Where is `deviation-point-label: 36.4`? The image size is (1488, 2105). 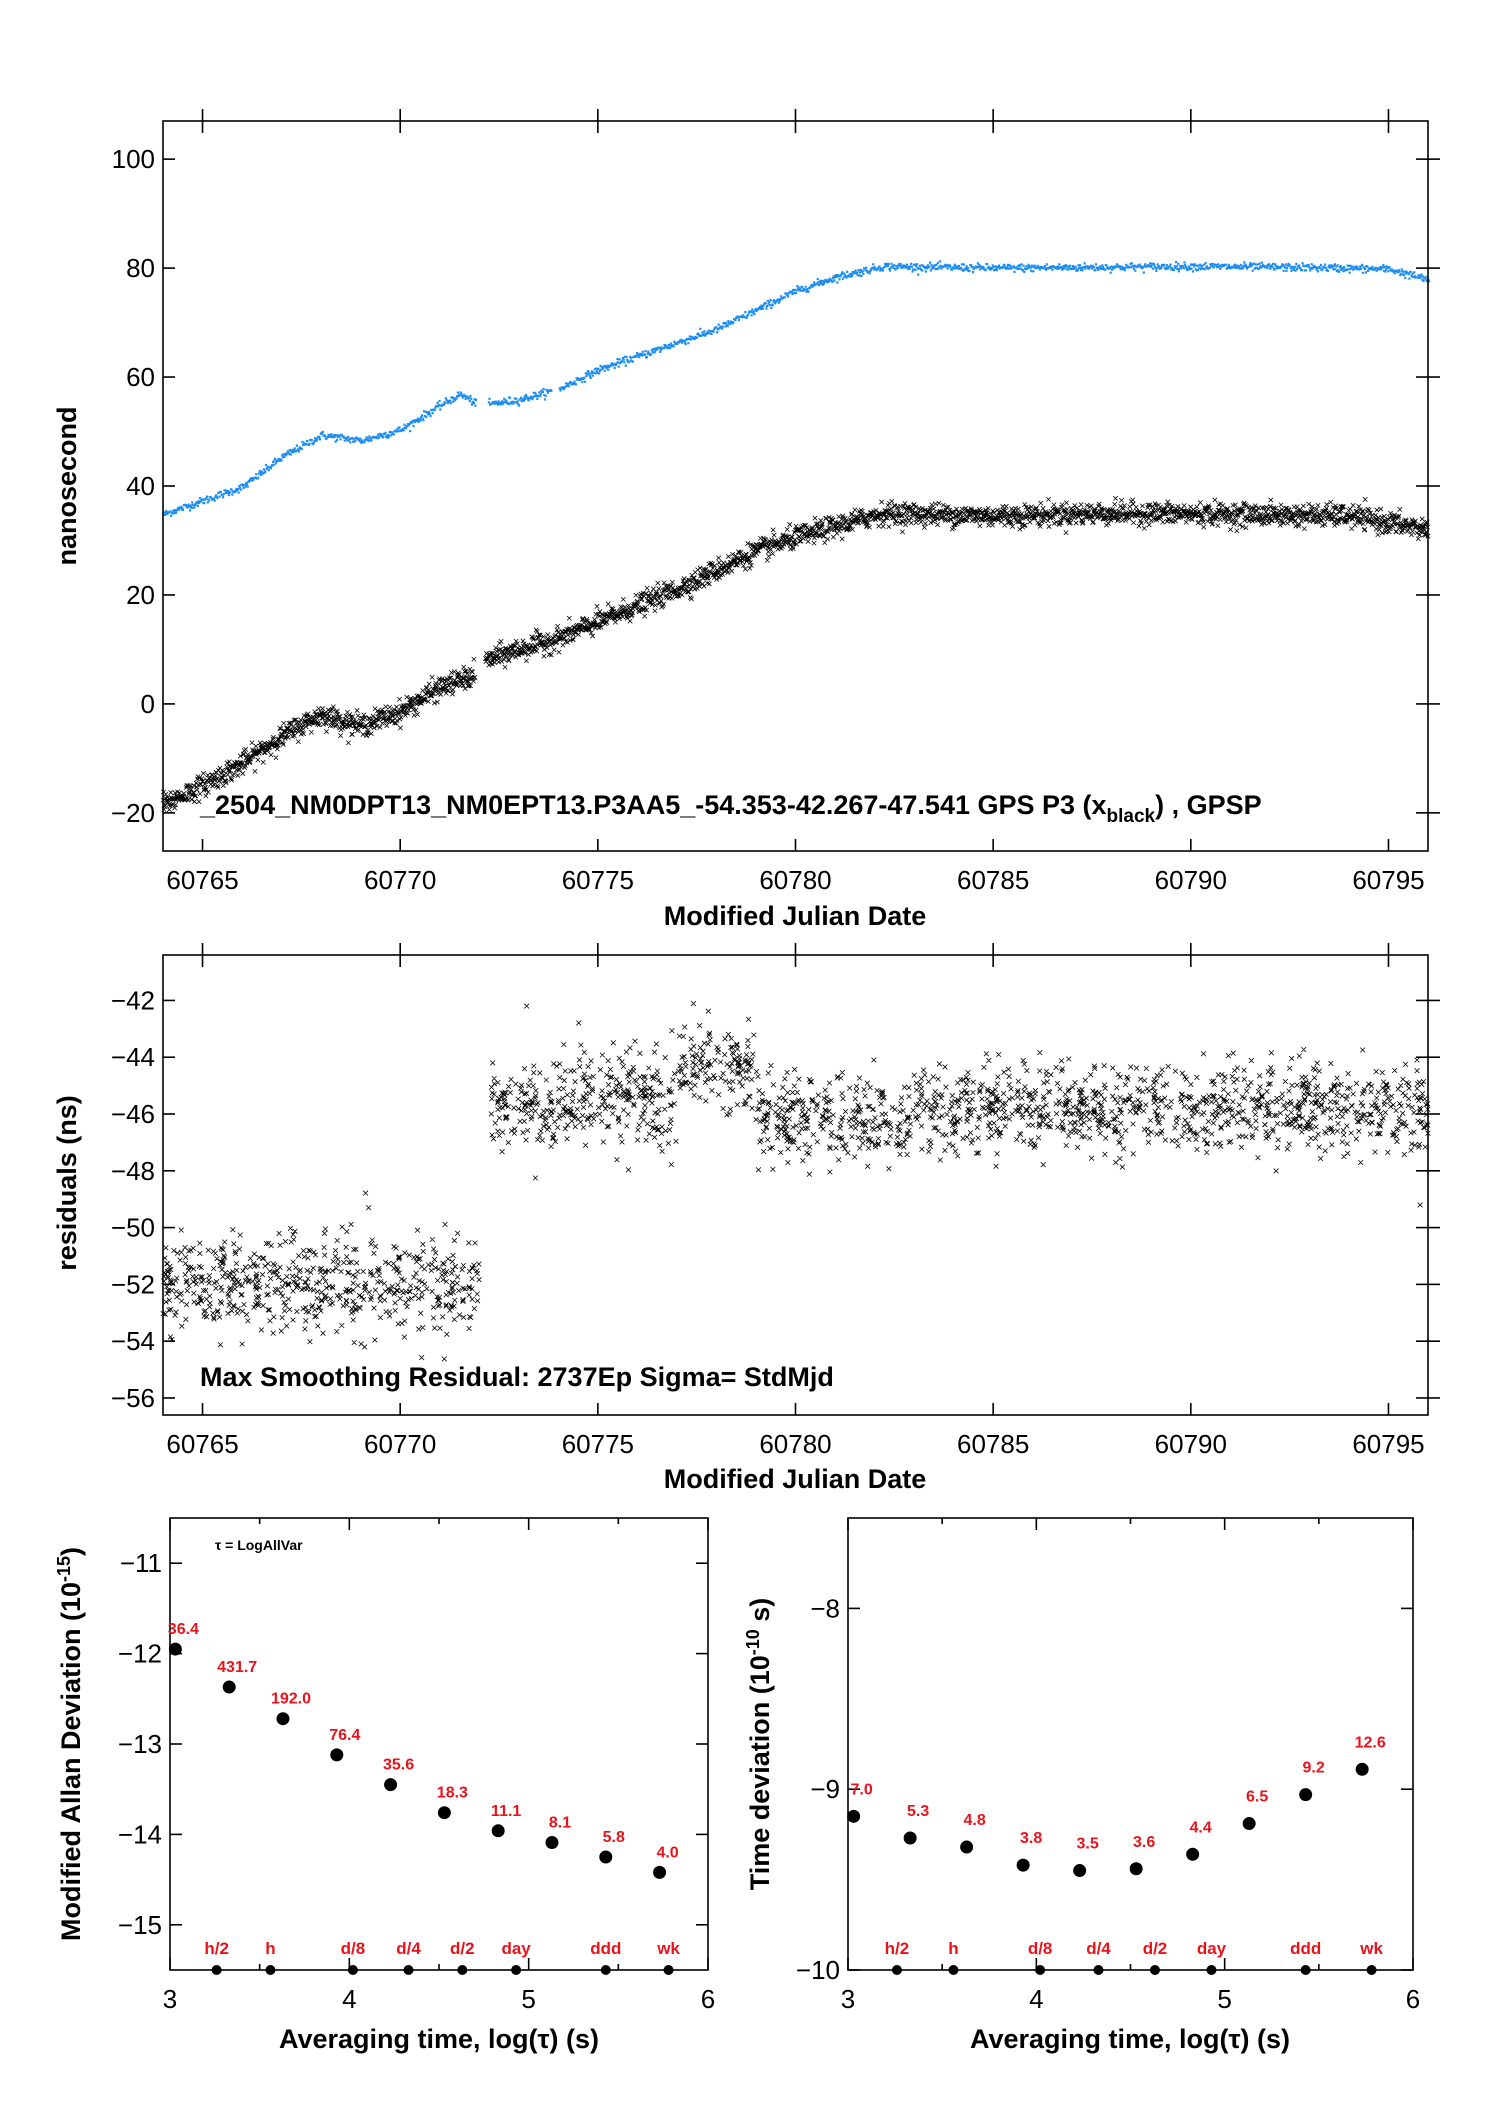
deviation-point-label: 36.4 is located at coordinates (183, 1629).